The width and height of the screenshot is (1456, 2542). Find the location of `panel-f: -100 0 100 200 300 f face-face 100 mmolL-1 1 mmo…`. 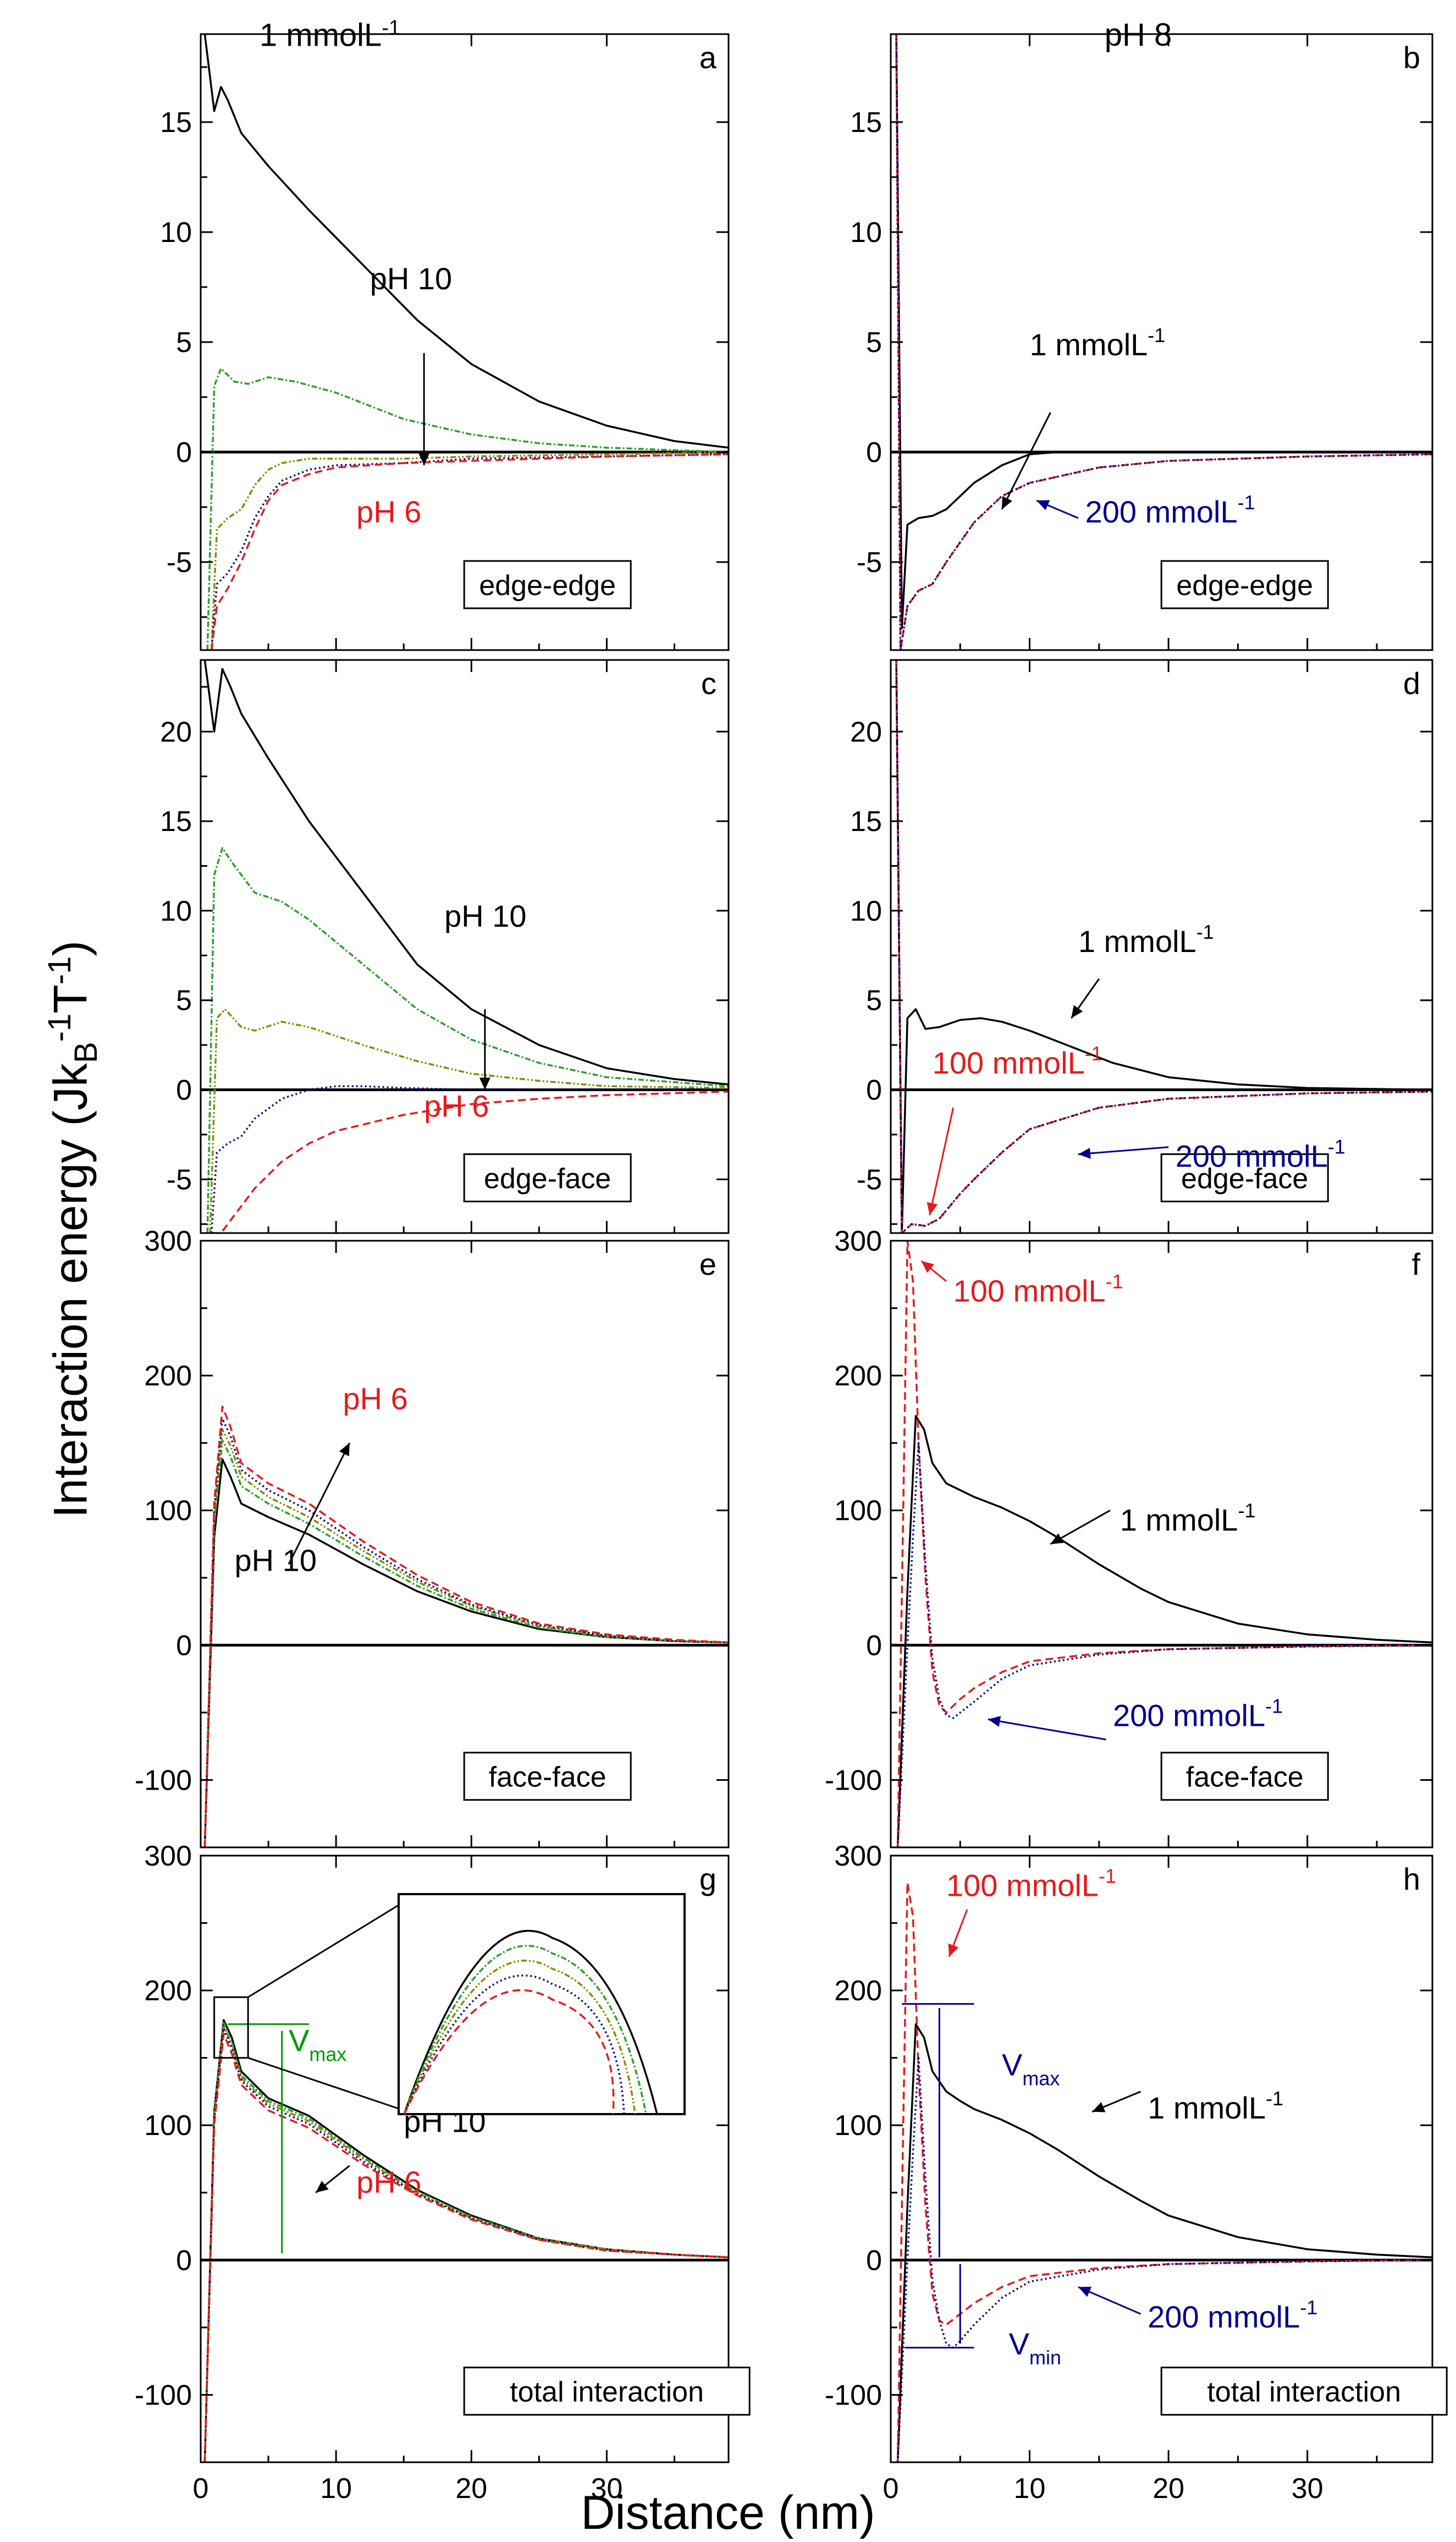

panel-f: -100 0 100 200 300 f face-face 100 mmolL-1 1 mmo… is located at coordinates (1129, 1536).